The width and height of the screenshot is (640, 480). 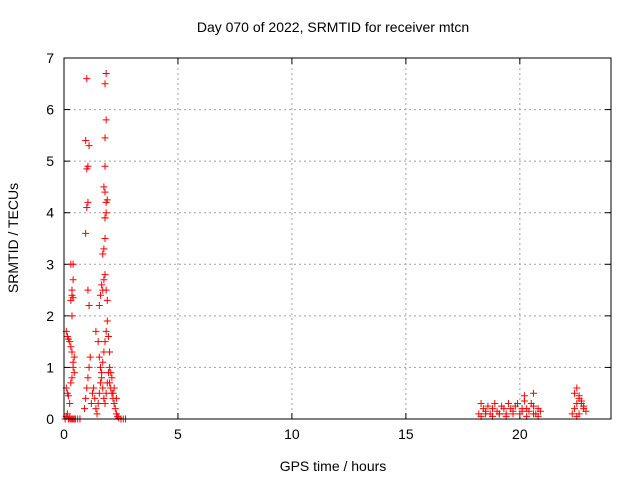 What do you see at coordinates (50, 367) in the screenshot?
I see `y-tick-label: 1` at bounding box center [50, 367].